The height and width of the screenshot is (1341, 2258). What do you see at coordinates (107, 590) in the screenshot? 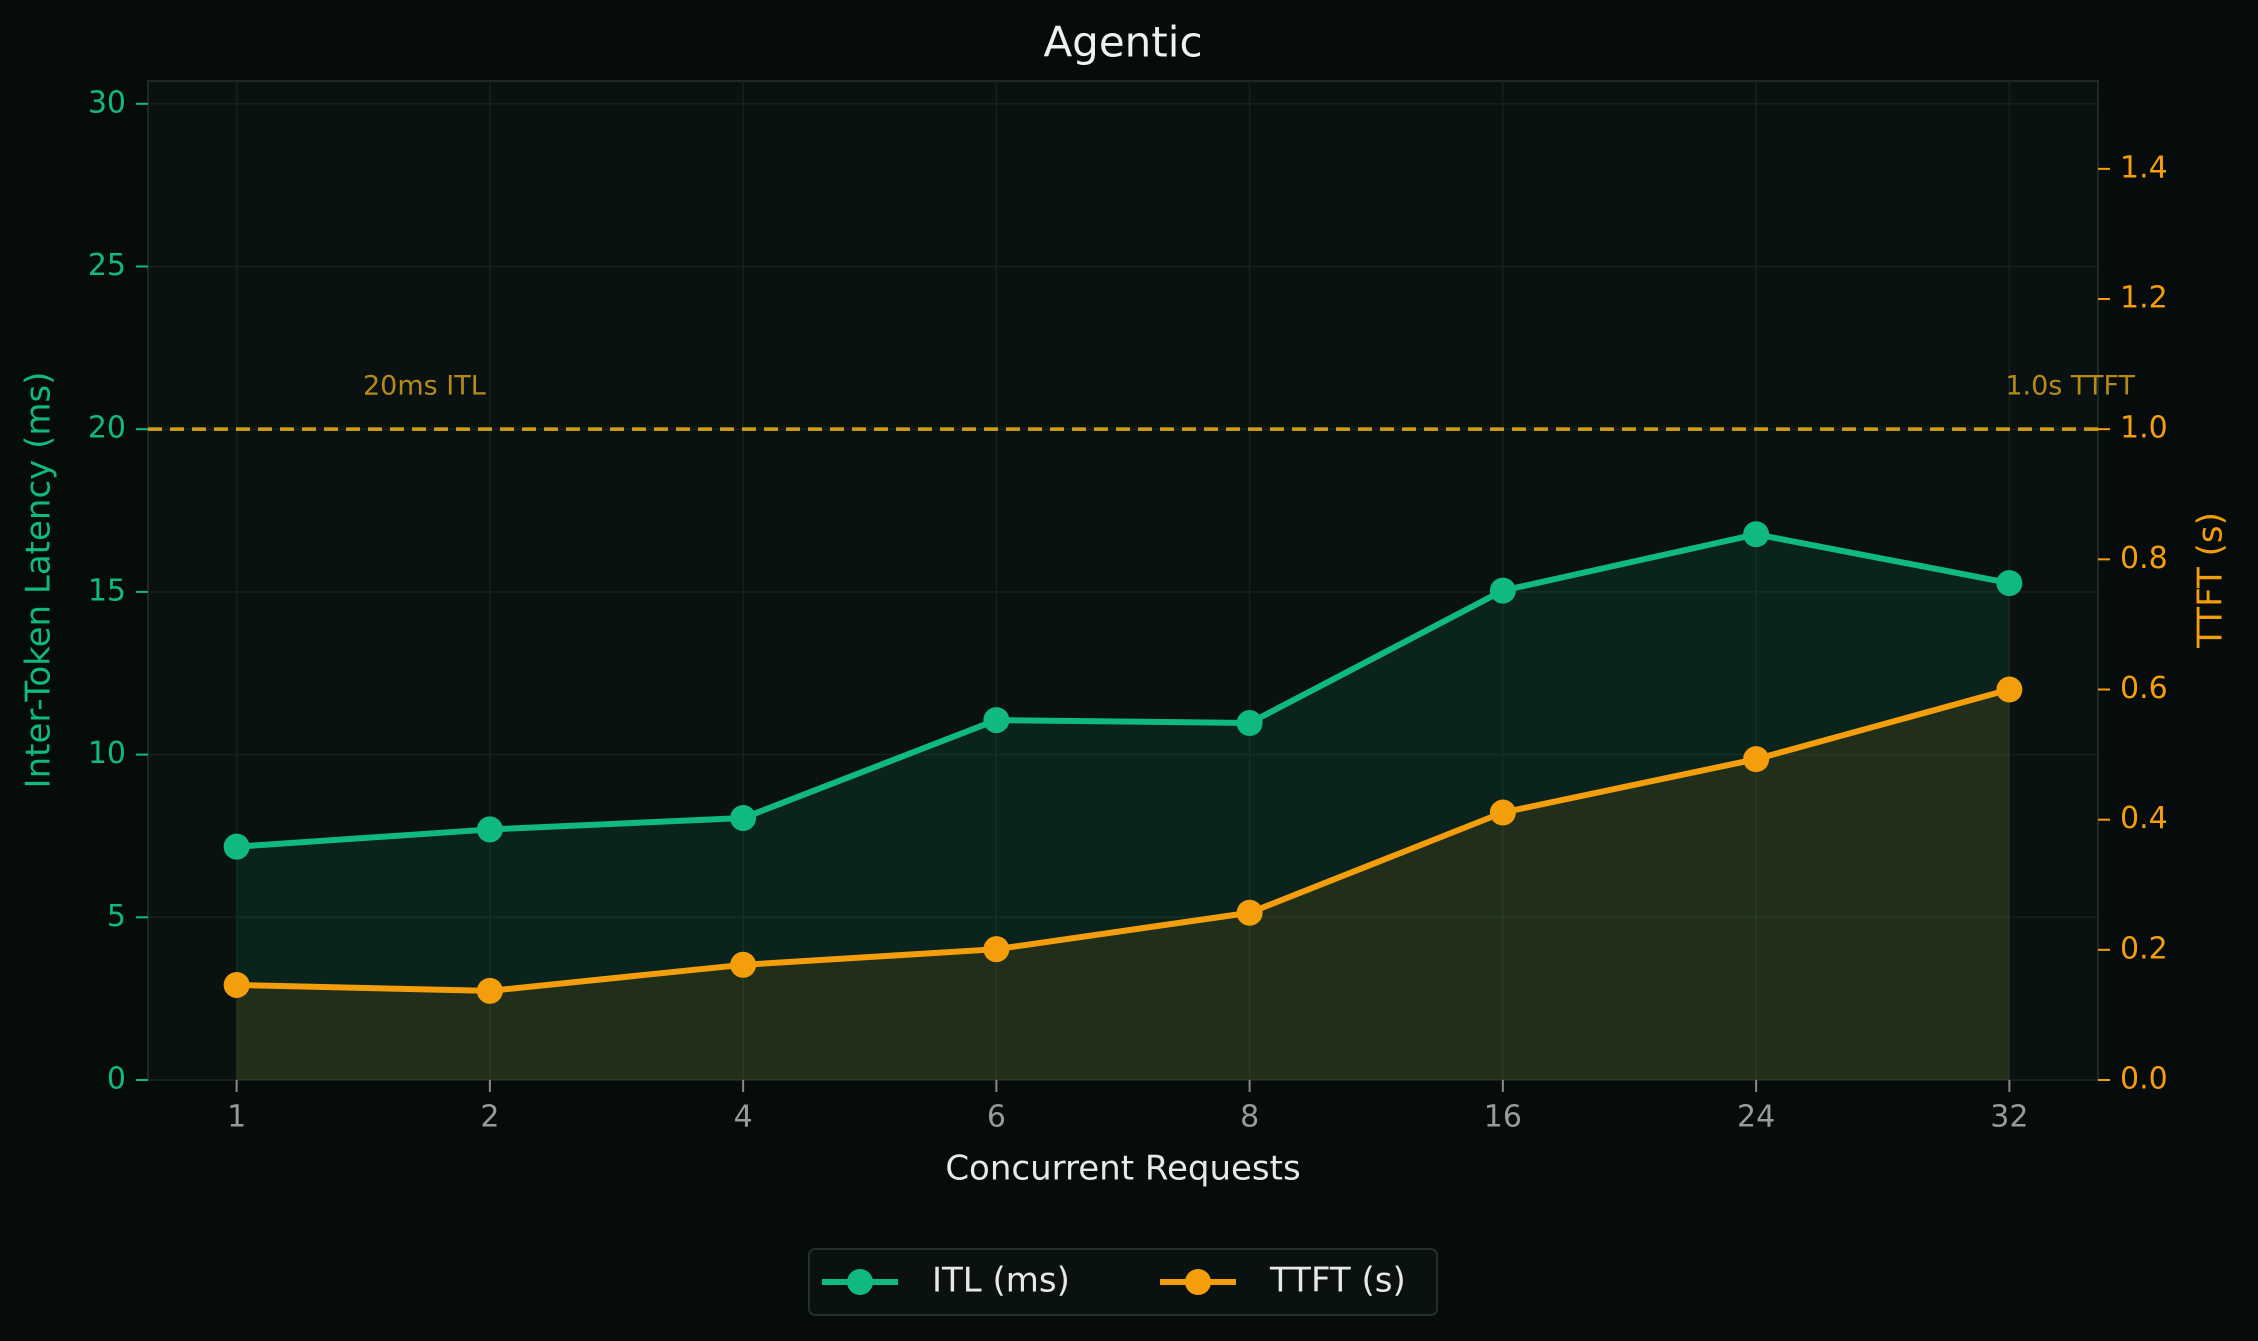
I see `y-tick-label: 15` at bounding box center [107, 590].